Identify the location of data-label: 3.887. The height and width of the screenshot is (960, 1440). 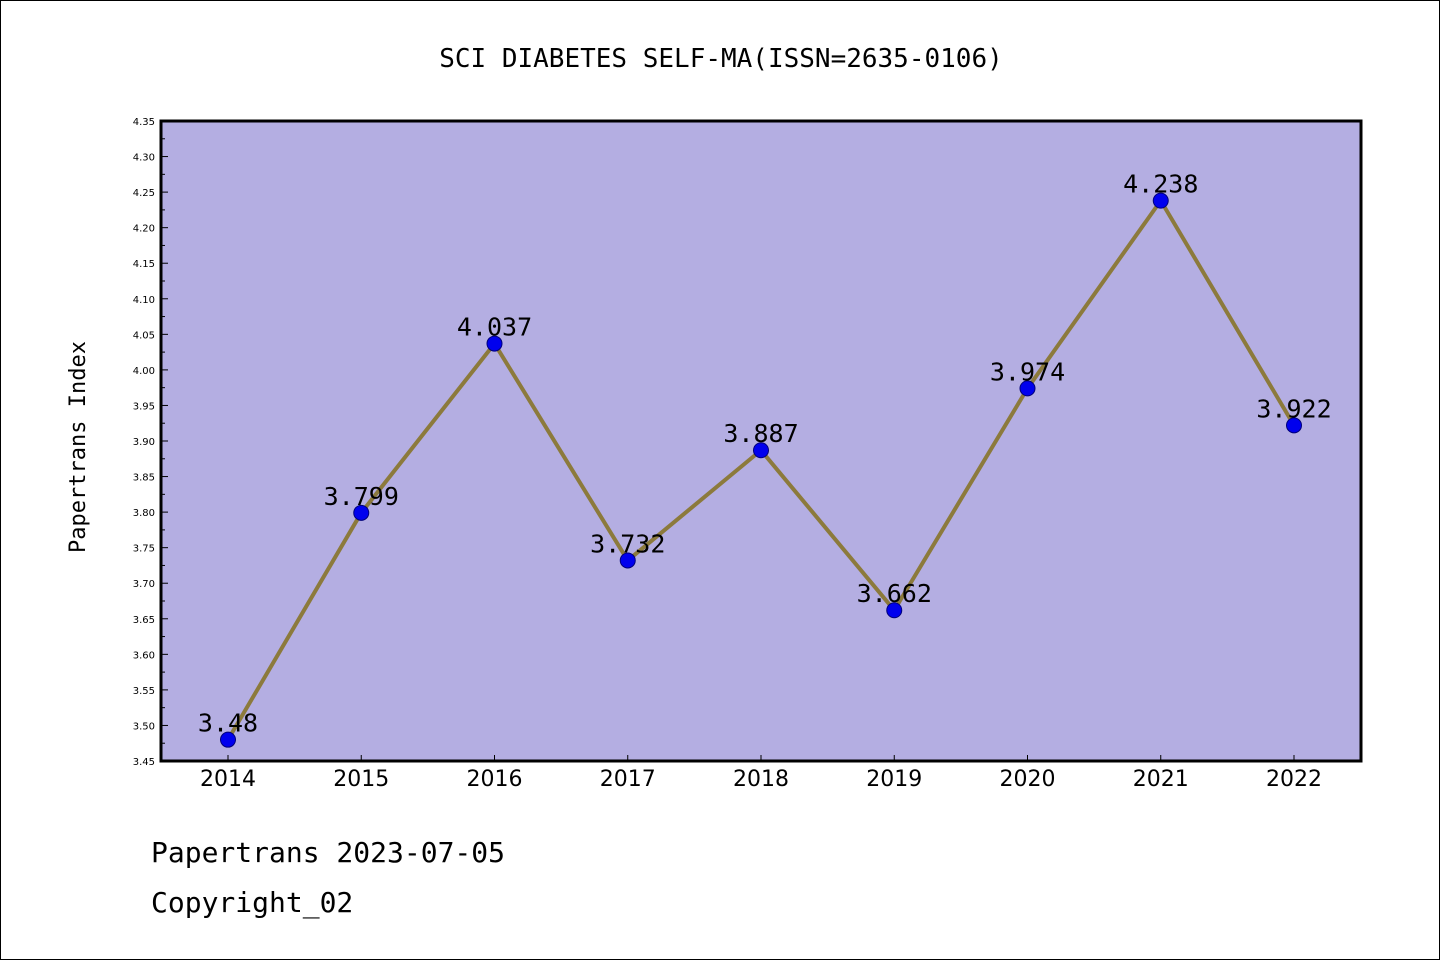
(760, 433).